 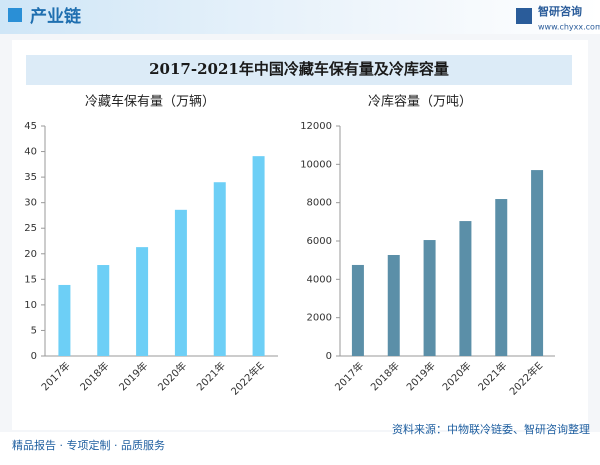 I want to click on chart-subtitle: 冷藏车保有量（万辆）, so click(x=150, y=102).